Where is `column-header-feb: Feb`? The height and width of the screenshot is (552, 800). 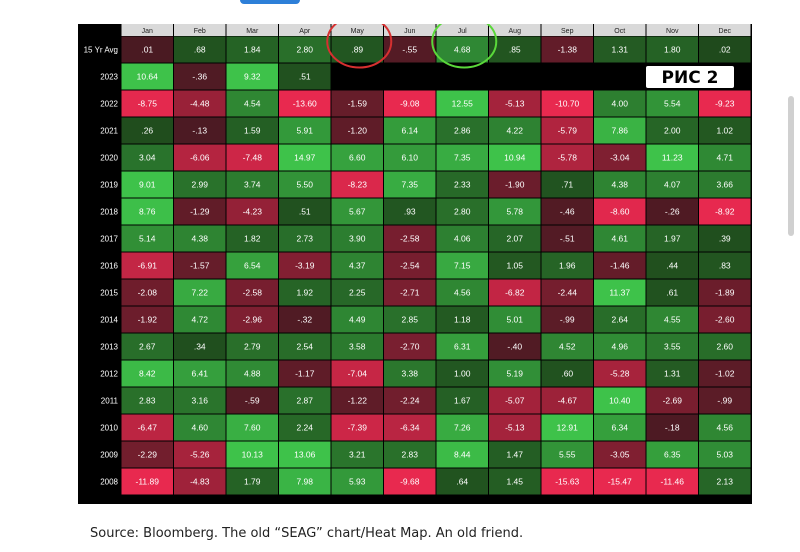 column-header-feb: Feb is located at coordinates (200, 31).